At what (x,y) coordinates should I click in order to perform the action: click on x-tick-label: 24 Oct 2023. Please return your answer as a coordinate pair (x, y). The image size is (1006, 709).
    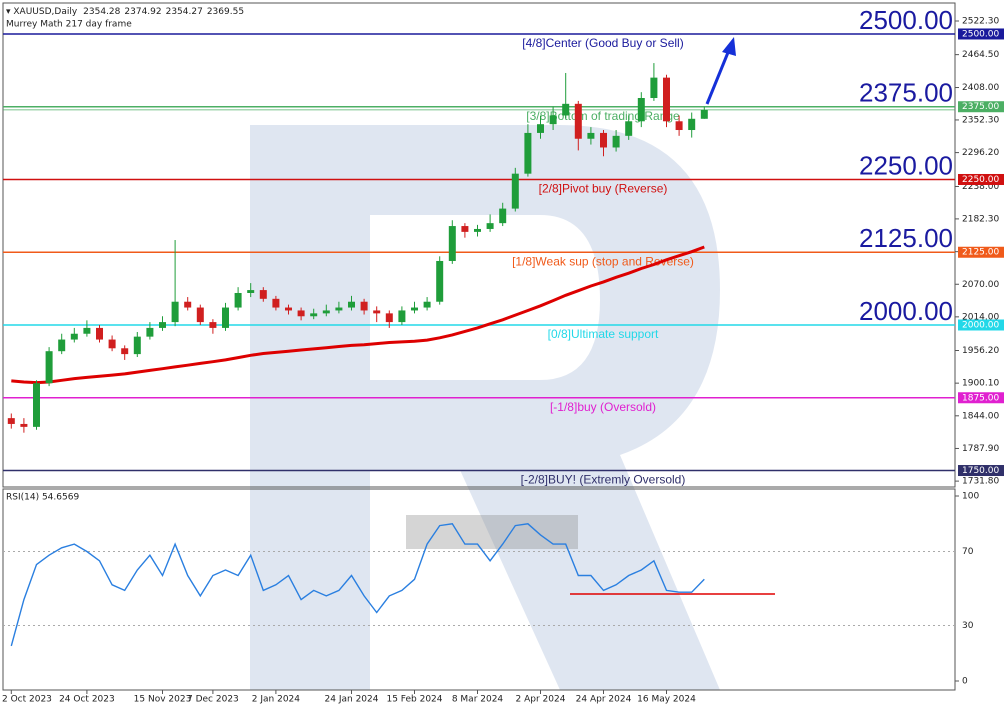
    Looking at the image, I should click on (87, 700).